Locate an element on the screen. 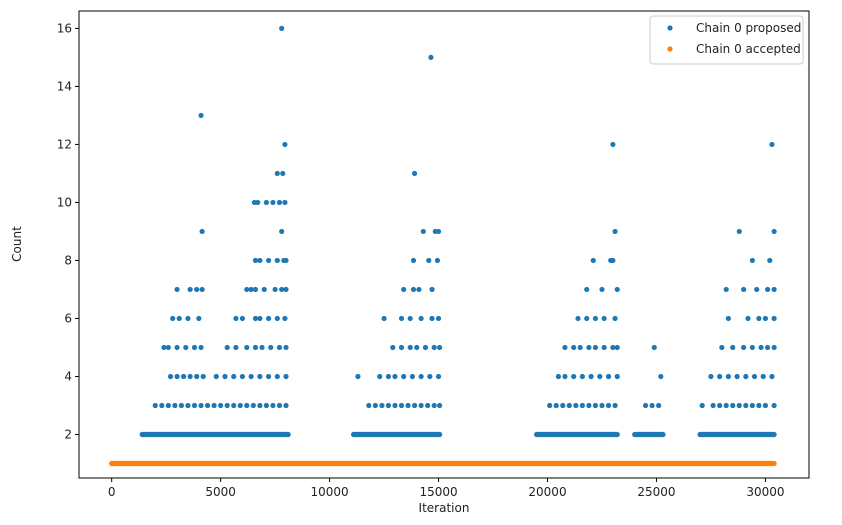 The height and width of the screenshot is (525, 842). y-axis-label: Count is located at coordinates (17, 244).